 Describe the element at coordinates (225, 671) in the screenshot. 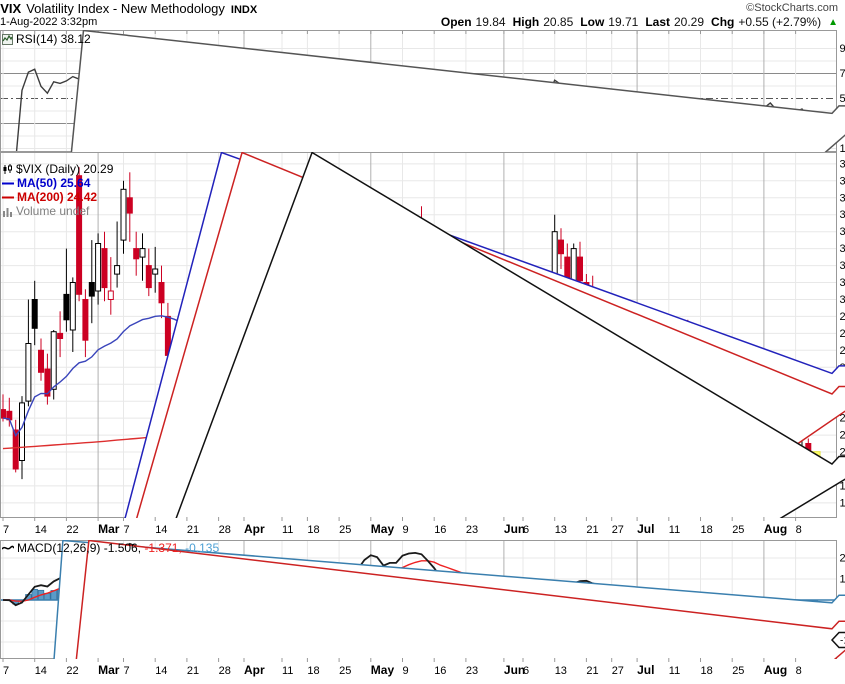

I see `svg-text: 28` at that location.